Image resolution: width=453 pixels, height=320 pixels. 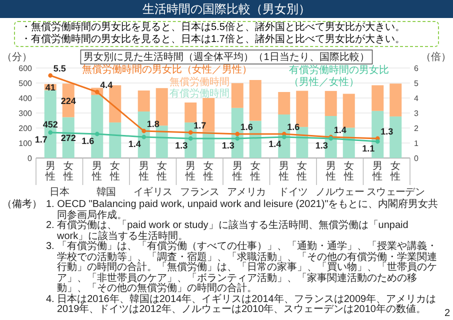 What do you see at coordinates (167, 70) in the screenshot?
I see `series-label: 無償労働時間の男女比（女性／男性）` at bounding box center [167, 70].